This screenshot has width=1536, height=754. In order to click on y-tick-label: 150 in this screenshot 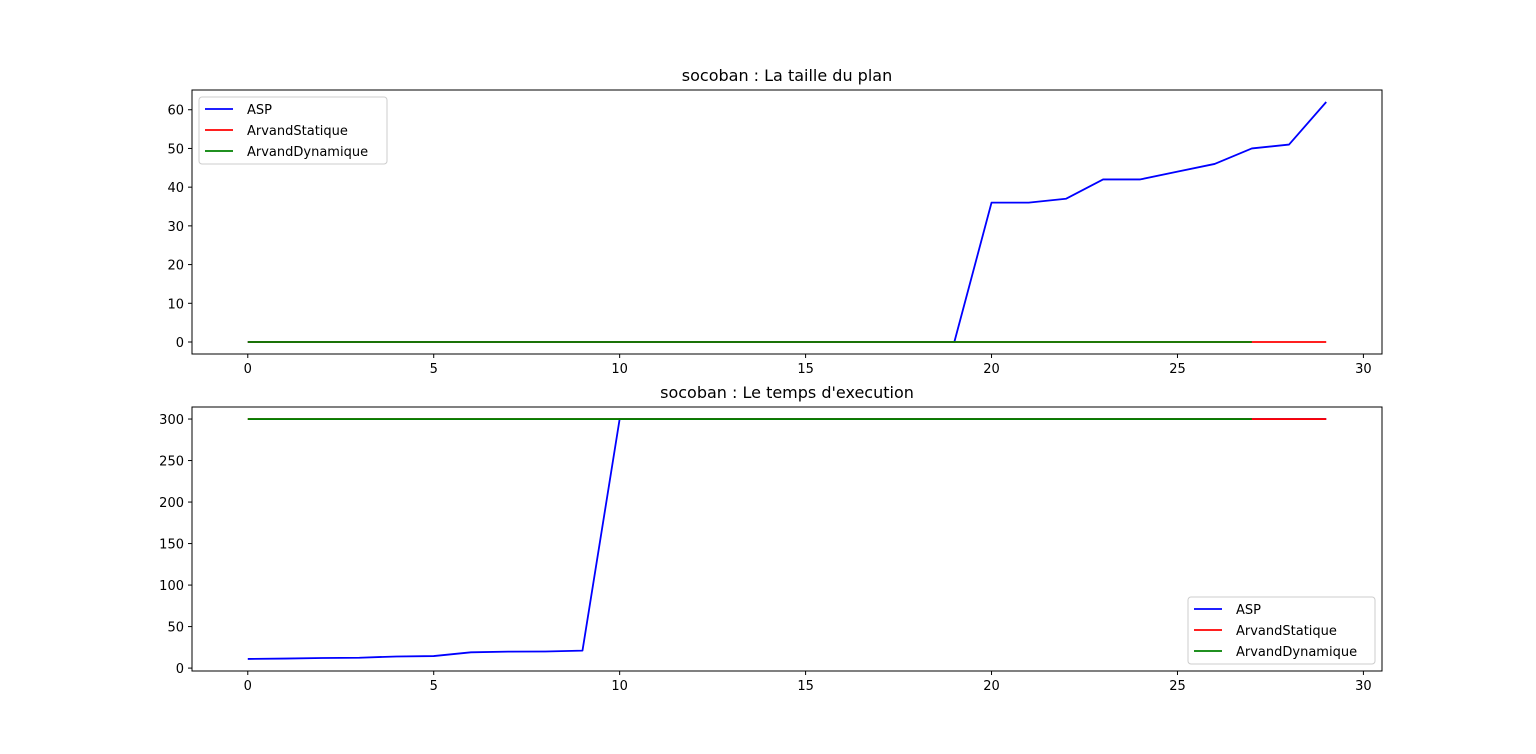, I will do `click(171, 545)`.